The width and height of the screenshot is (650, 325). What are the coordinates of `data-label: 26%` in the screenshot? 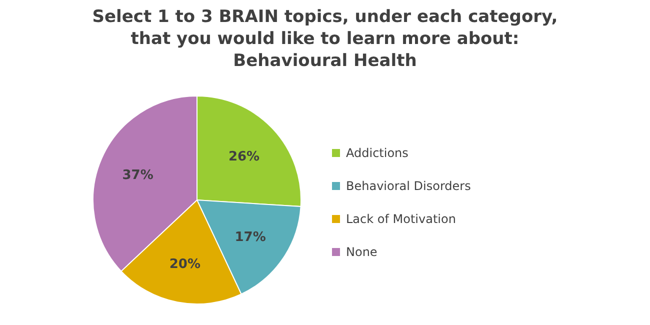 It's located at (244, 156).